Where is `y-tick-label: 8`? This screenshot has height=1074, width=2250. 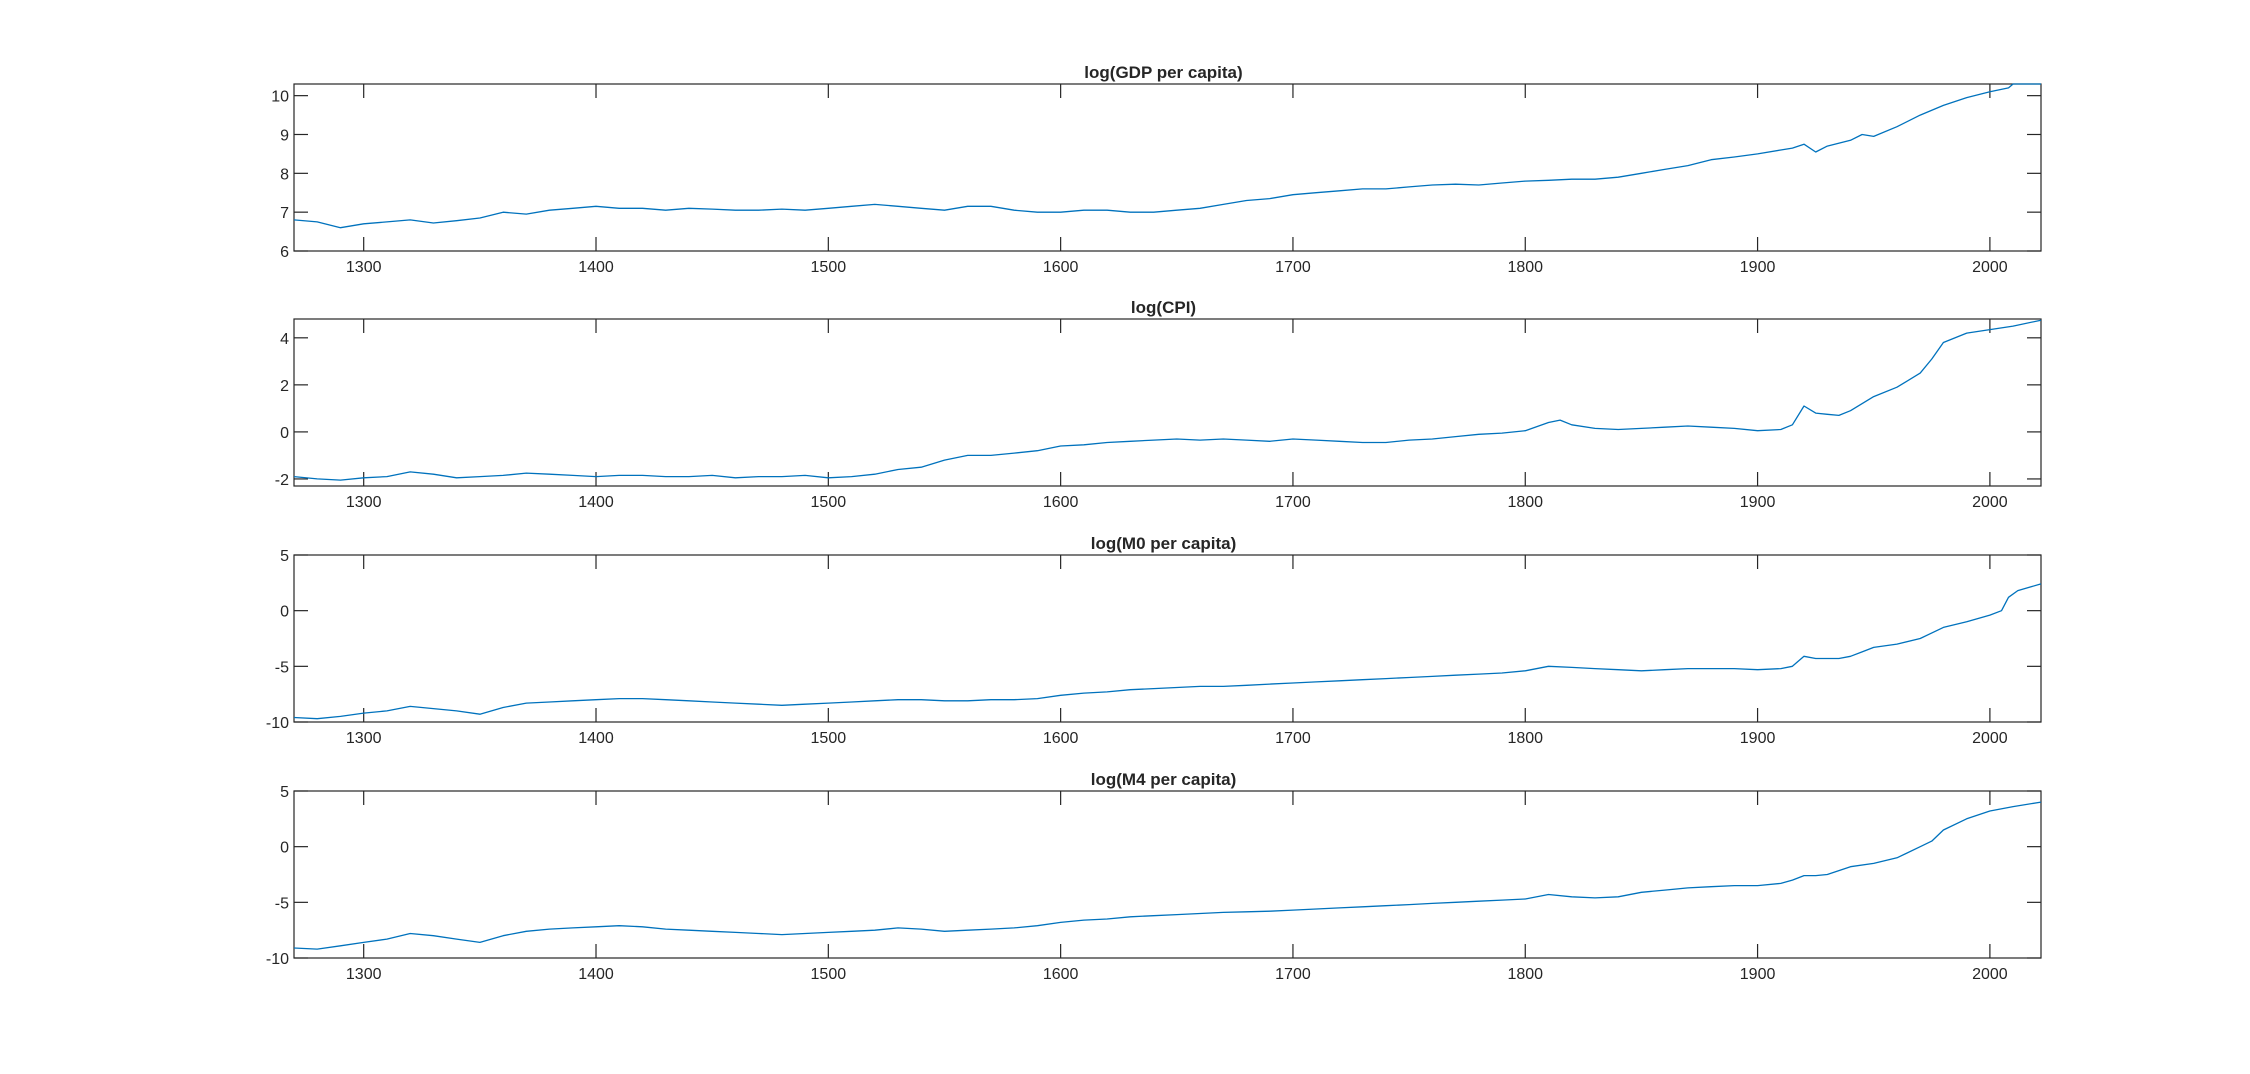
y-tick-label: 8 is located at coordinates (284, 174).